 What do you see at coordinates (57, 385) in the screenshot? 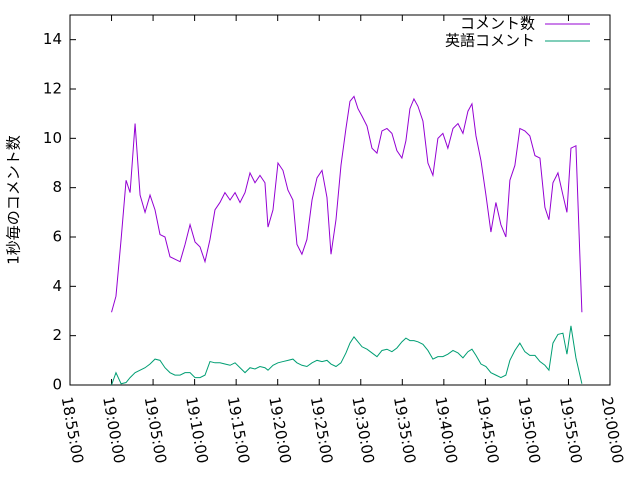
I see `y-tick-label: 0` at bounding box center [57, 385].